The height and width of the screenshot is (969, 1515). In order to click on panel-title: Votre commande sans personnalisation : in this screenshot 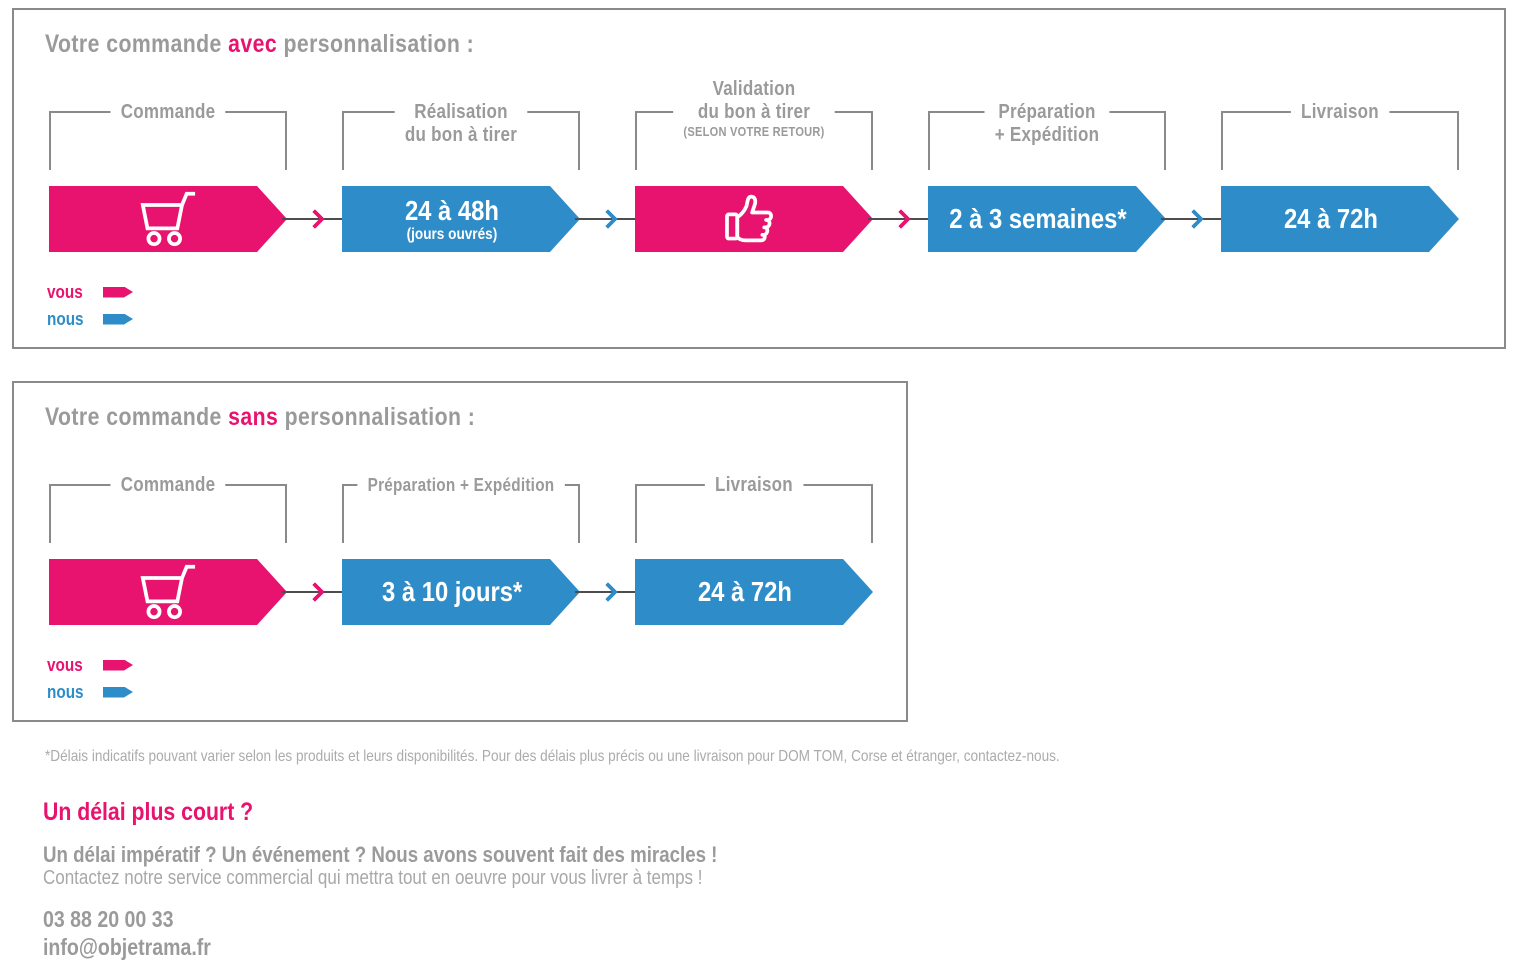, I will do `click(298, 417)`.